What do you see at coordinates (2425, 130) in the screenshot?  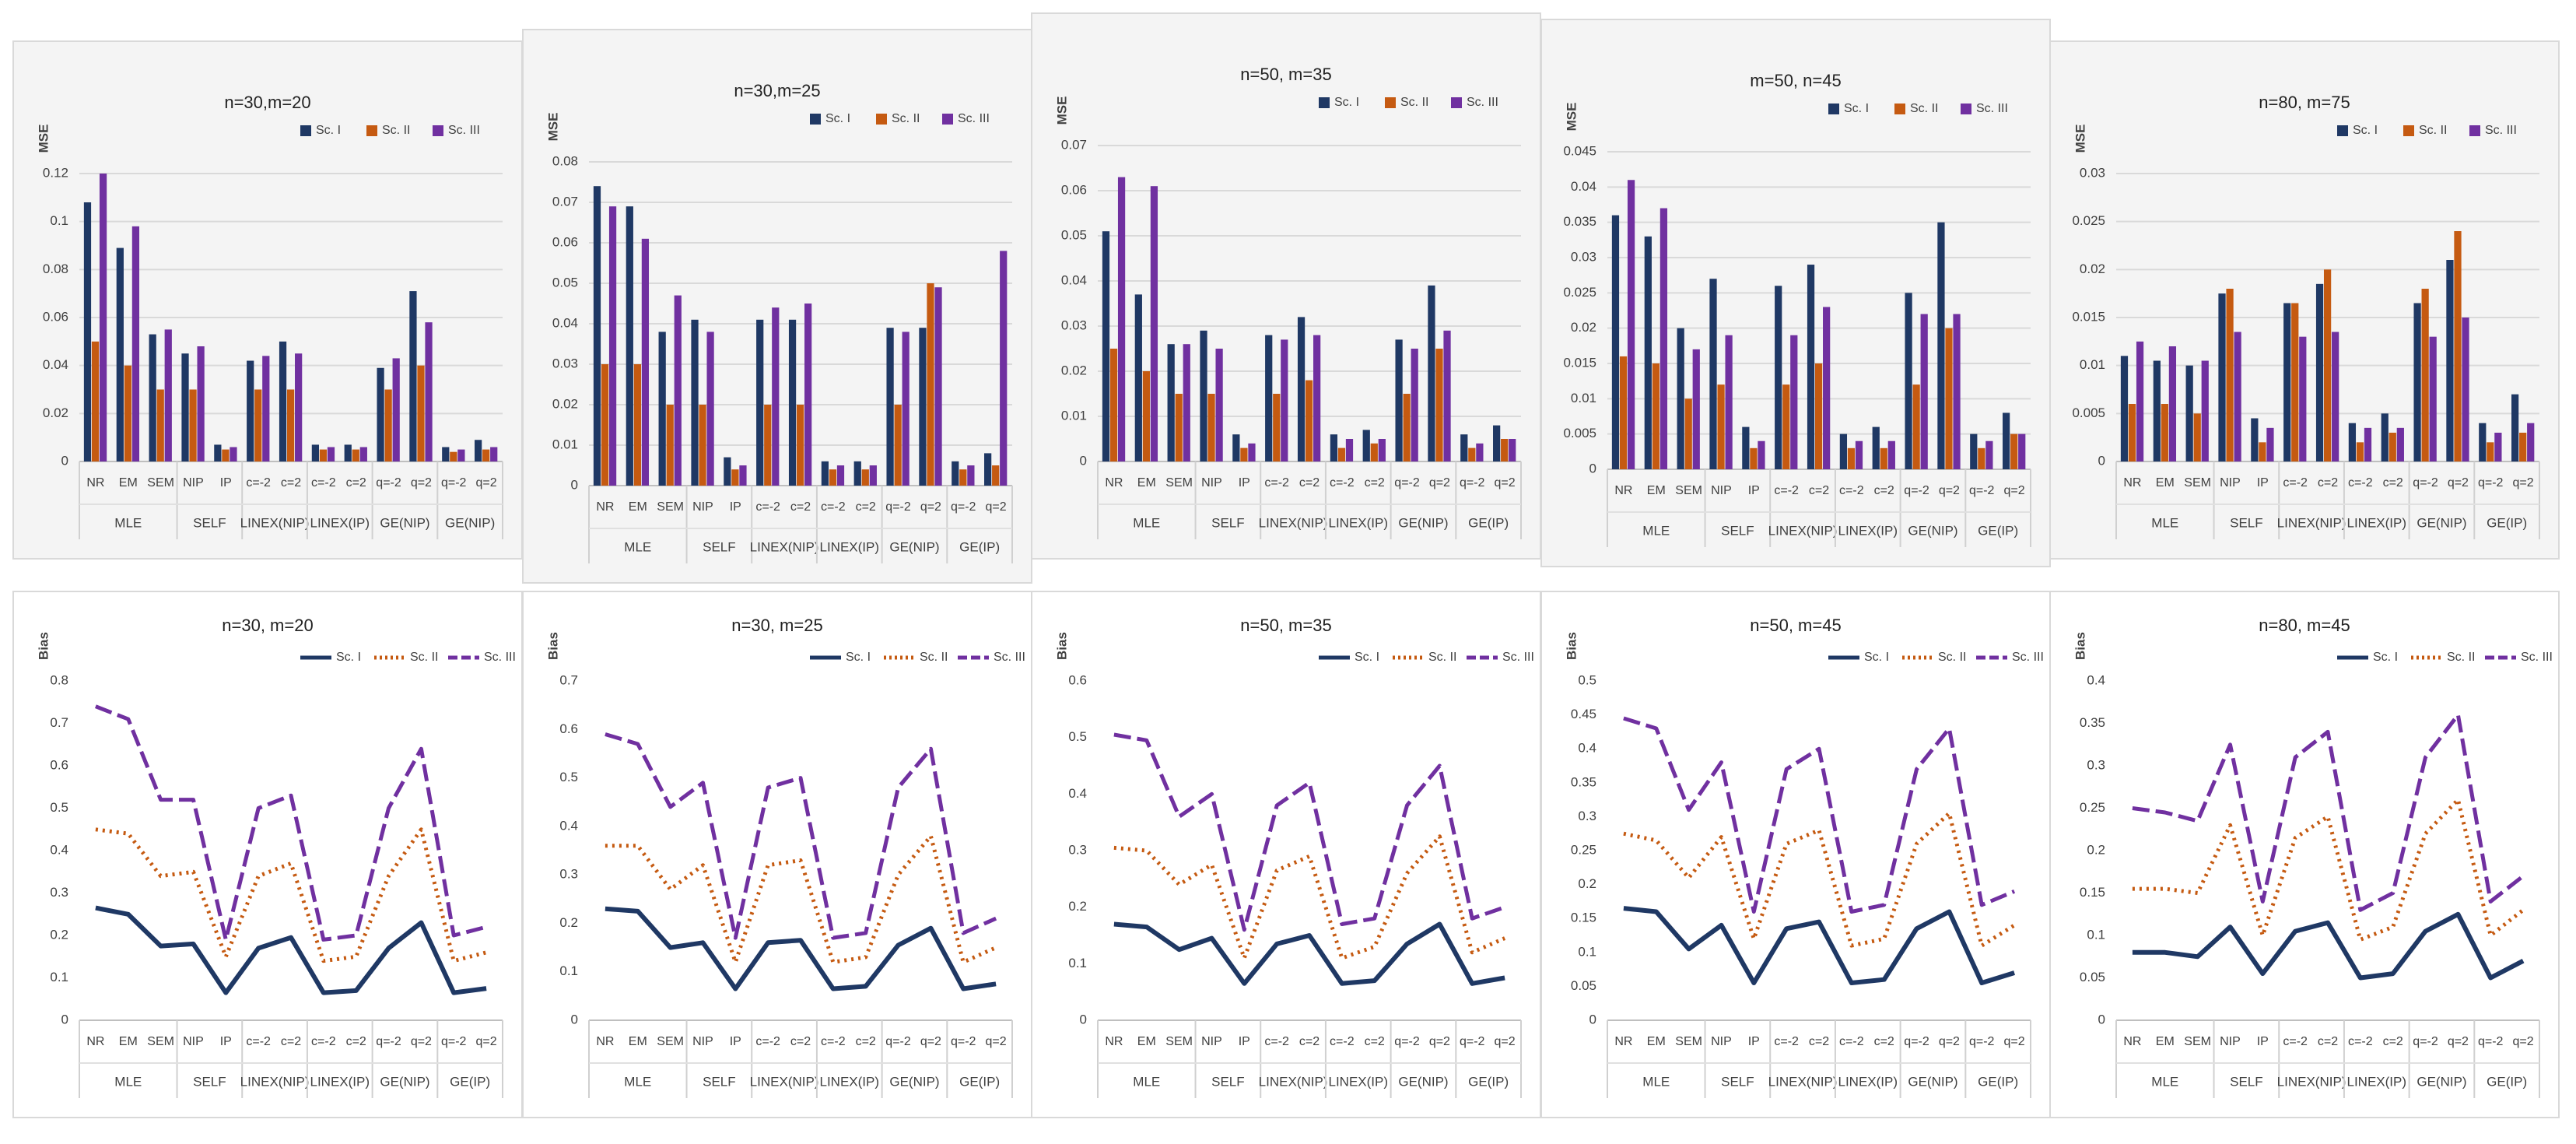 I see `legend-item: Sc. II` at bounding box center [2425, 130].